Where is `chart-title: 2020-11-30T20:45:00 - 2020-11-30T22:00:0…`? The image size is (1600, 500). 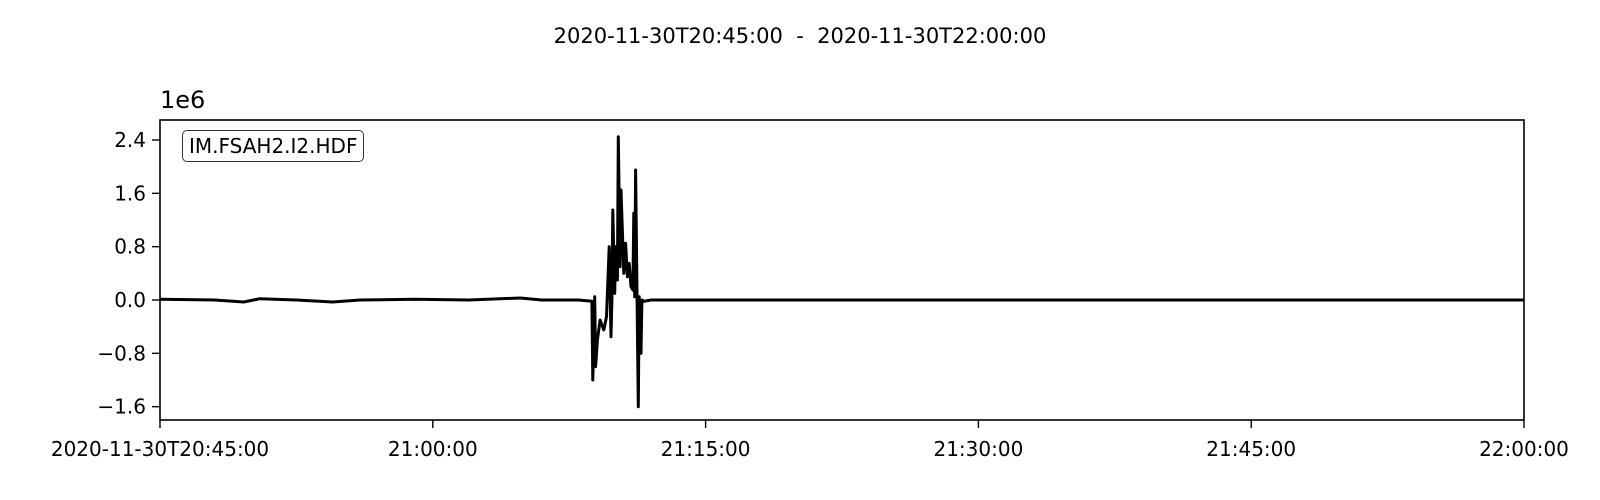 chart-title: 2020-11-30T20:45:00 - 2020-11-30T22:00:0… is located at coordinates (800, 36).